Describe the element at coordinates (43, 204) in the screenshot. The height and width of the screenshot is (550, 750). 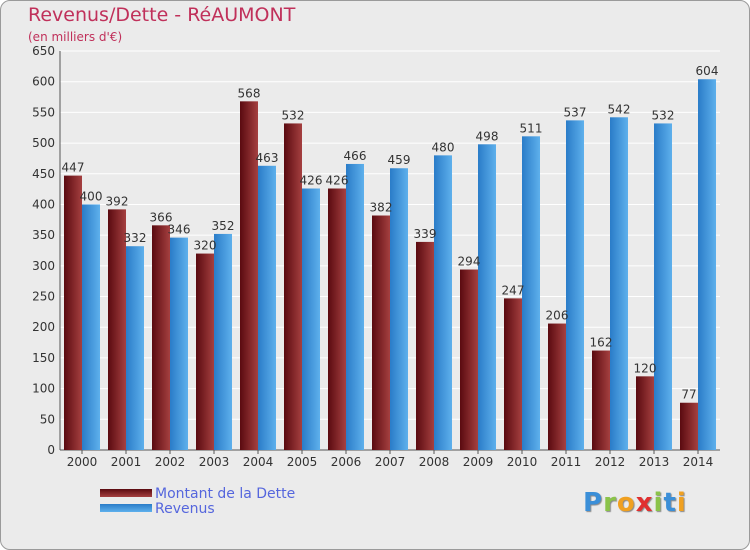
I see `y-tick-label: 400` at that location.